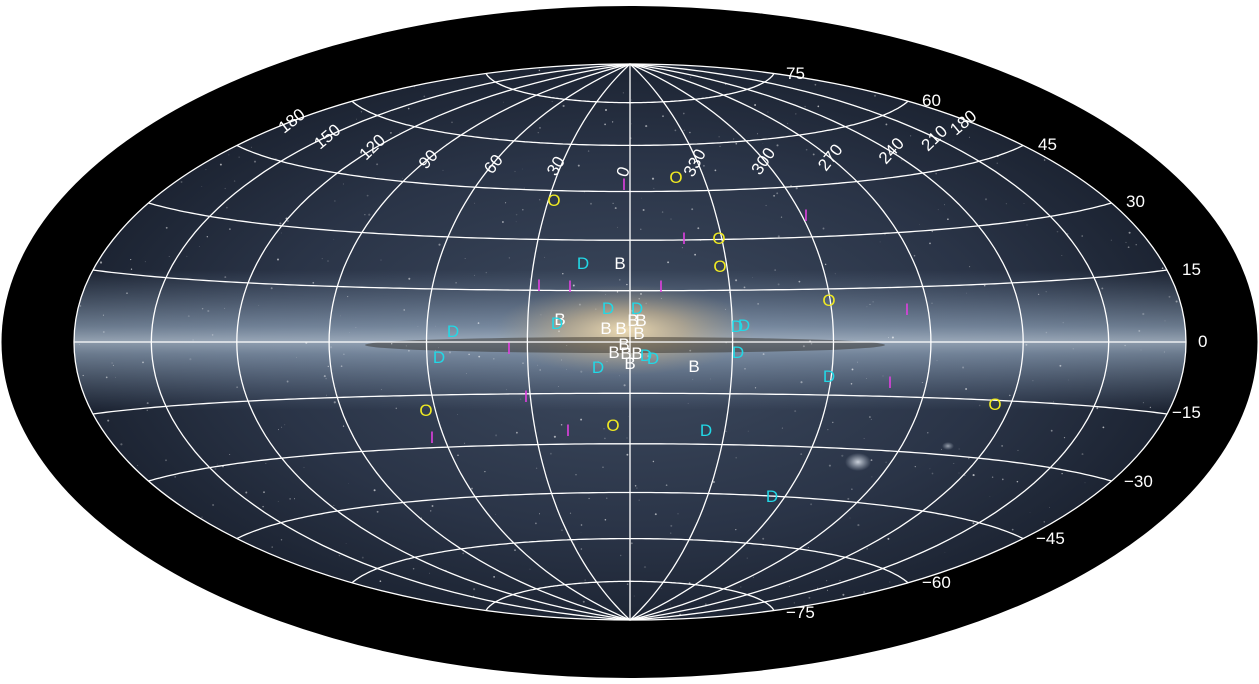  Describe the element at coordinates (625, 330) in the screenshot. I see `galactic-bulge` at that location.